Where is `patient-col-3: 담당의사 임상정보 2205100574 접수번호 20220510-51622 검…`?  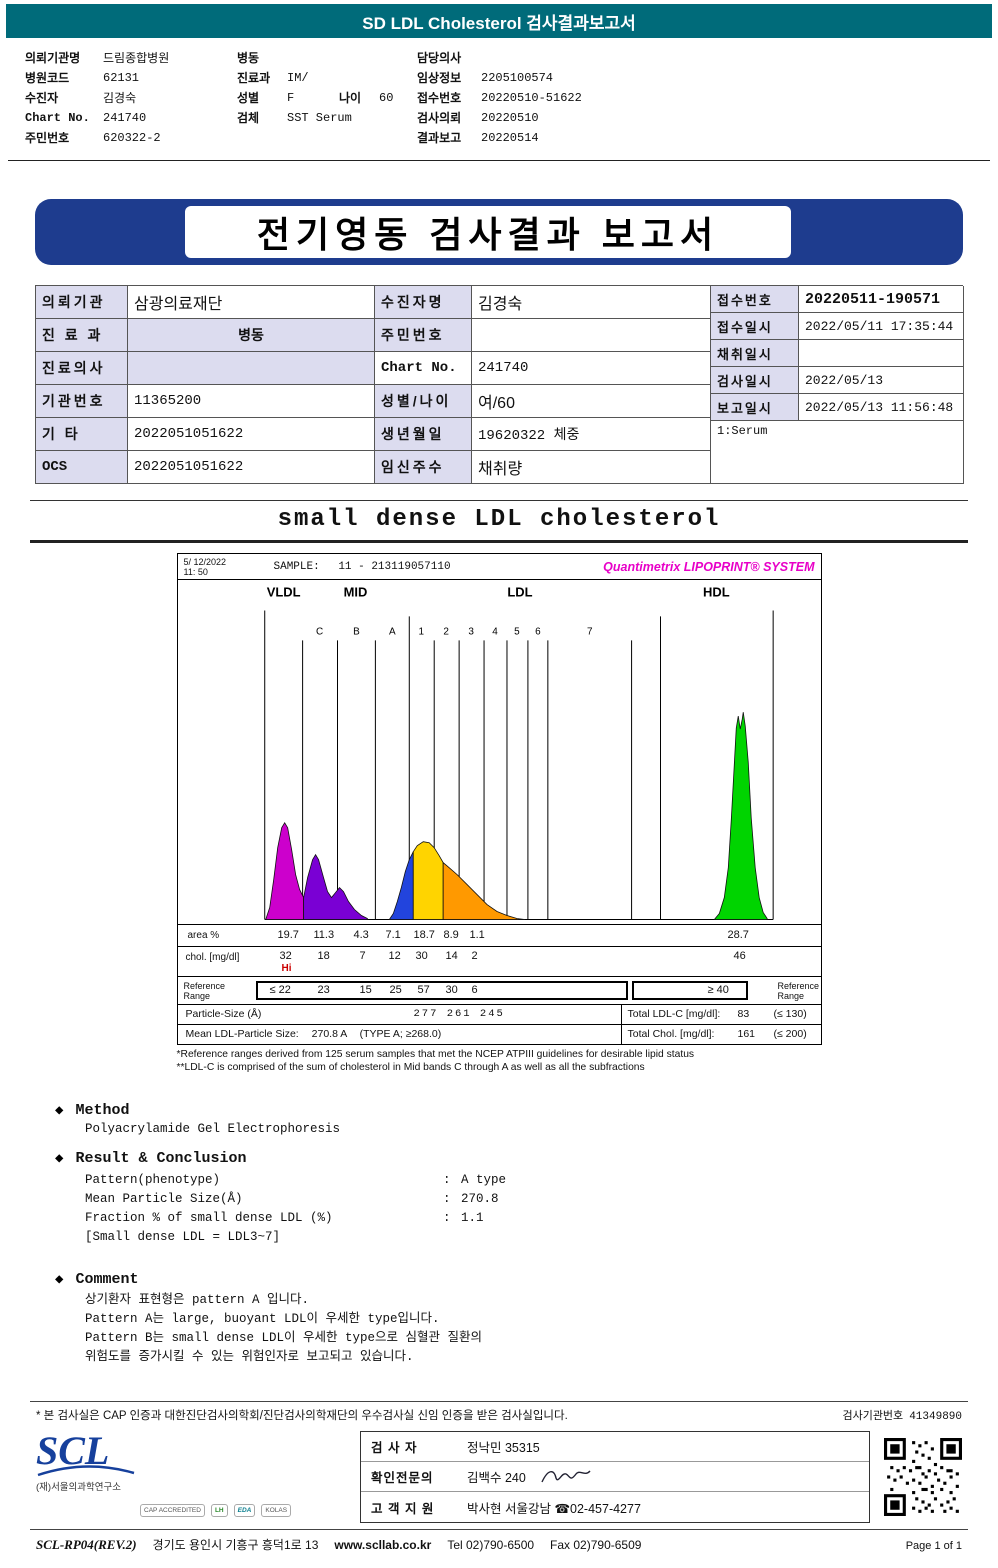 patient-col-3: 담당의사 임상정보 2205100574 접수번호 20220510-51622 검… is located at coordinates (707, 98).